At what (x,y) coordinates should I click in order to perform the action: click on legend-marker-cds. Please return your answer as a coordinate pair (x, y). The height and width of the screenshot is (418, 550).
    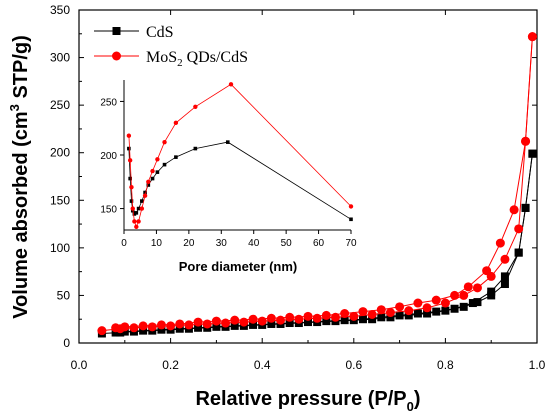
    Looking at the image, I should click on (116, 31).